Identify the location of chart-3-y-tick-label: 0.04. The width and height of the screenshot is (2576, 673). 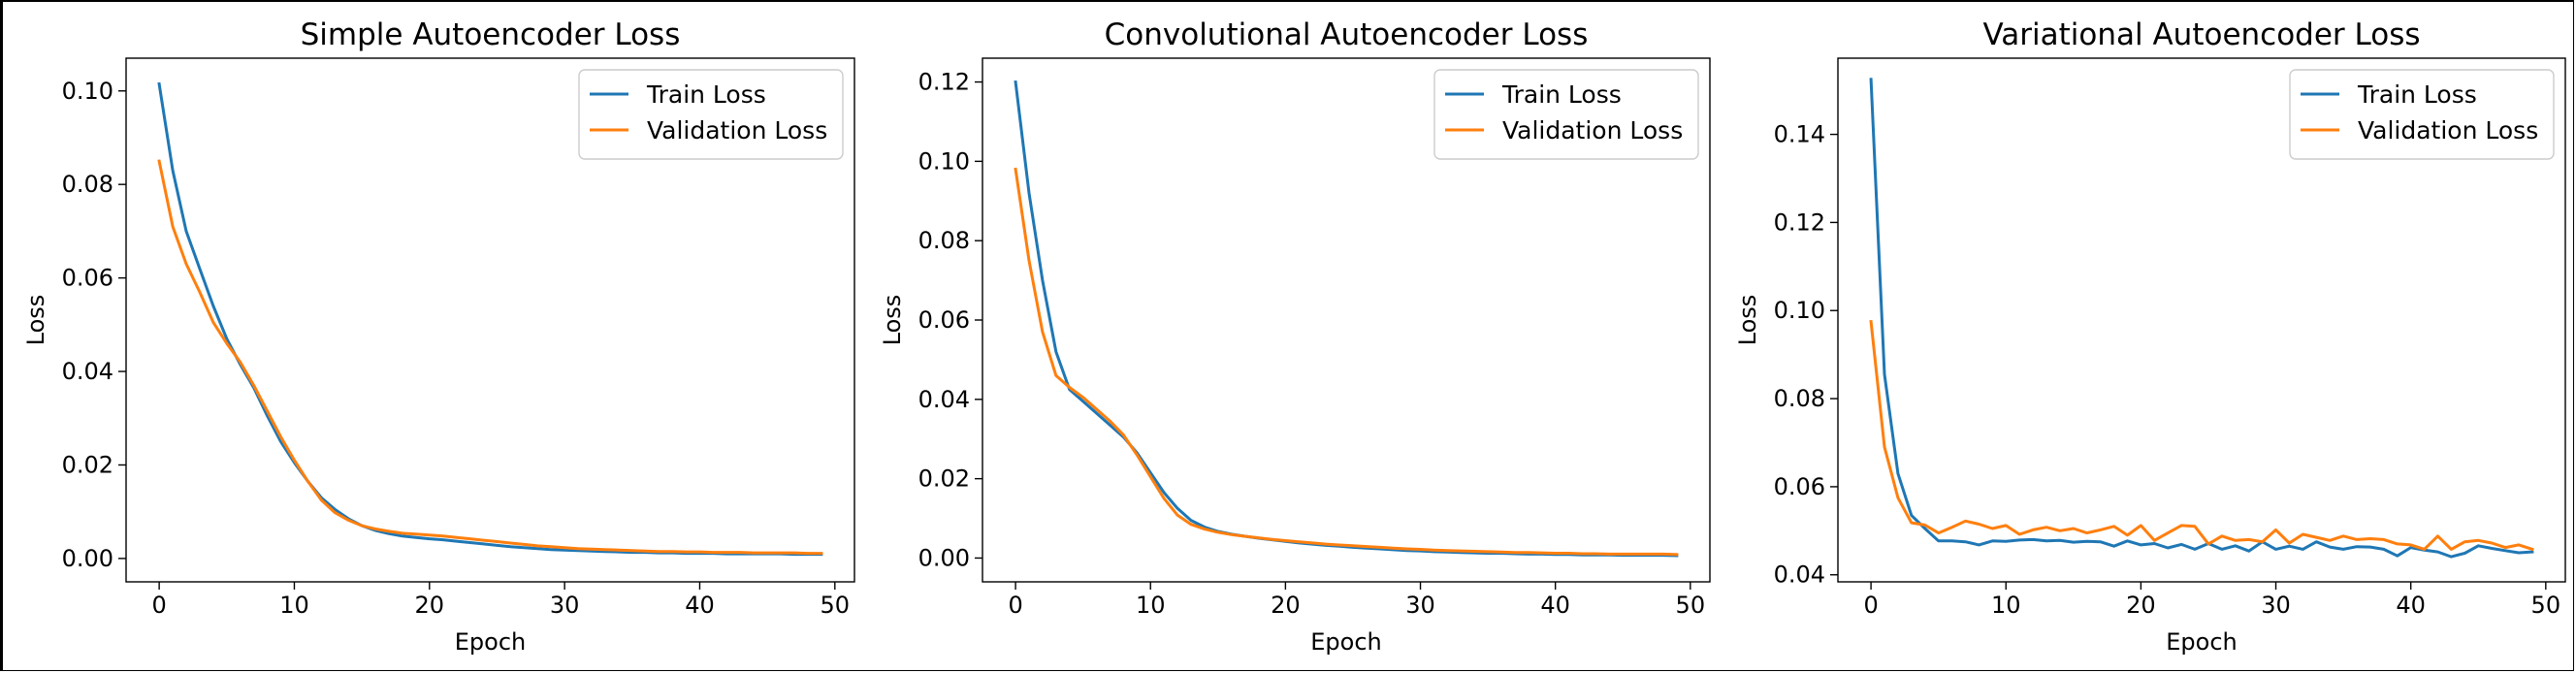
(1799, 575).